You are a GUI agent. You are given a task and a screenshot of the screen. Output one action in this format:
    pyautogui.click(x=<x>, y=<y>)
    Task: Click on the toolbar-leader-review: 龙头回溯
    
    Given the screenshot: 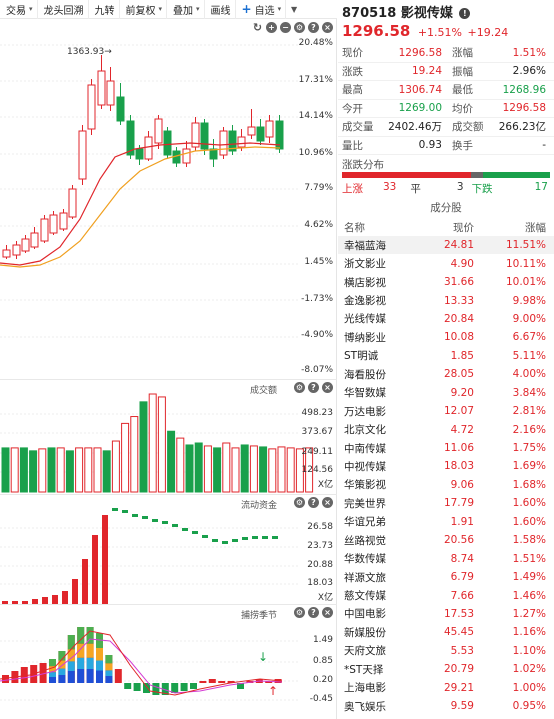 What is the action you would take?
    pyautogui.click(x=63, y=9)
    